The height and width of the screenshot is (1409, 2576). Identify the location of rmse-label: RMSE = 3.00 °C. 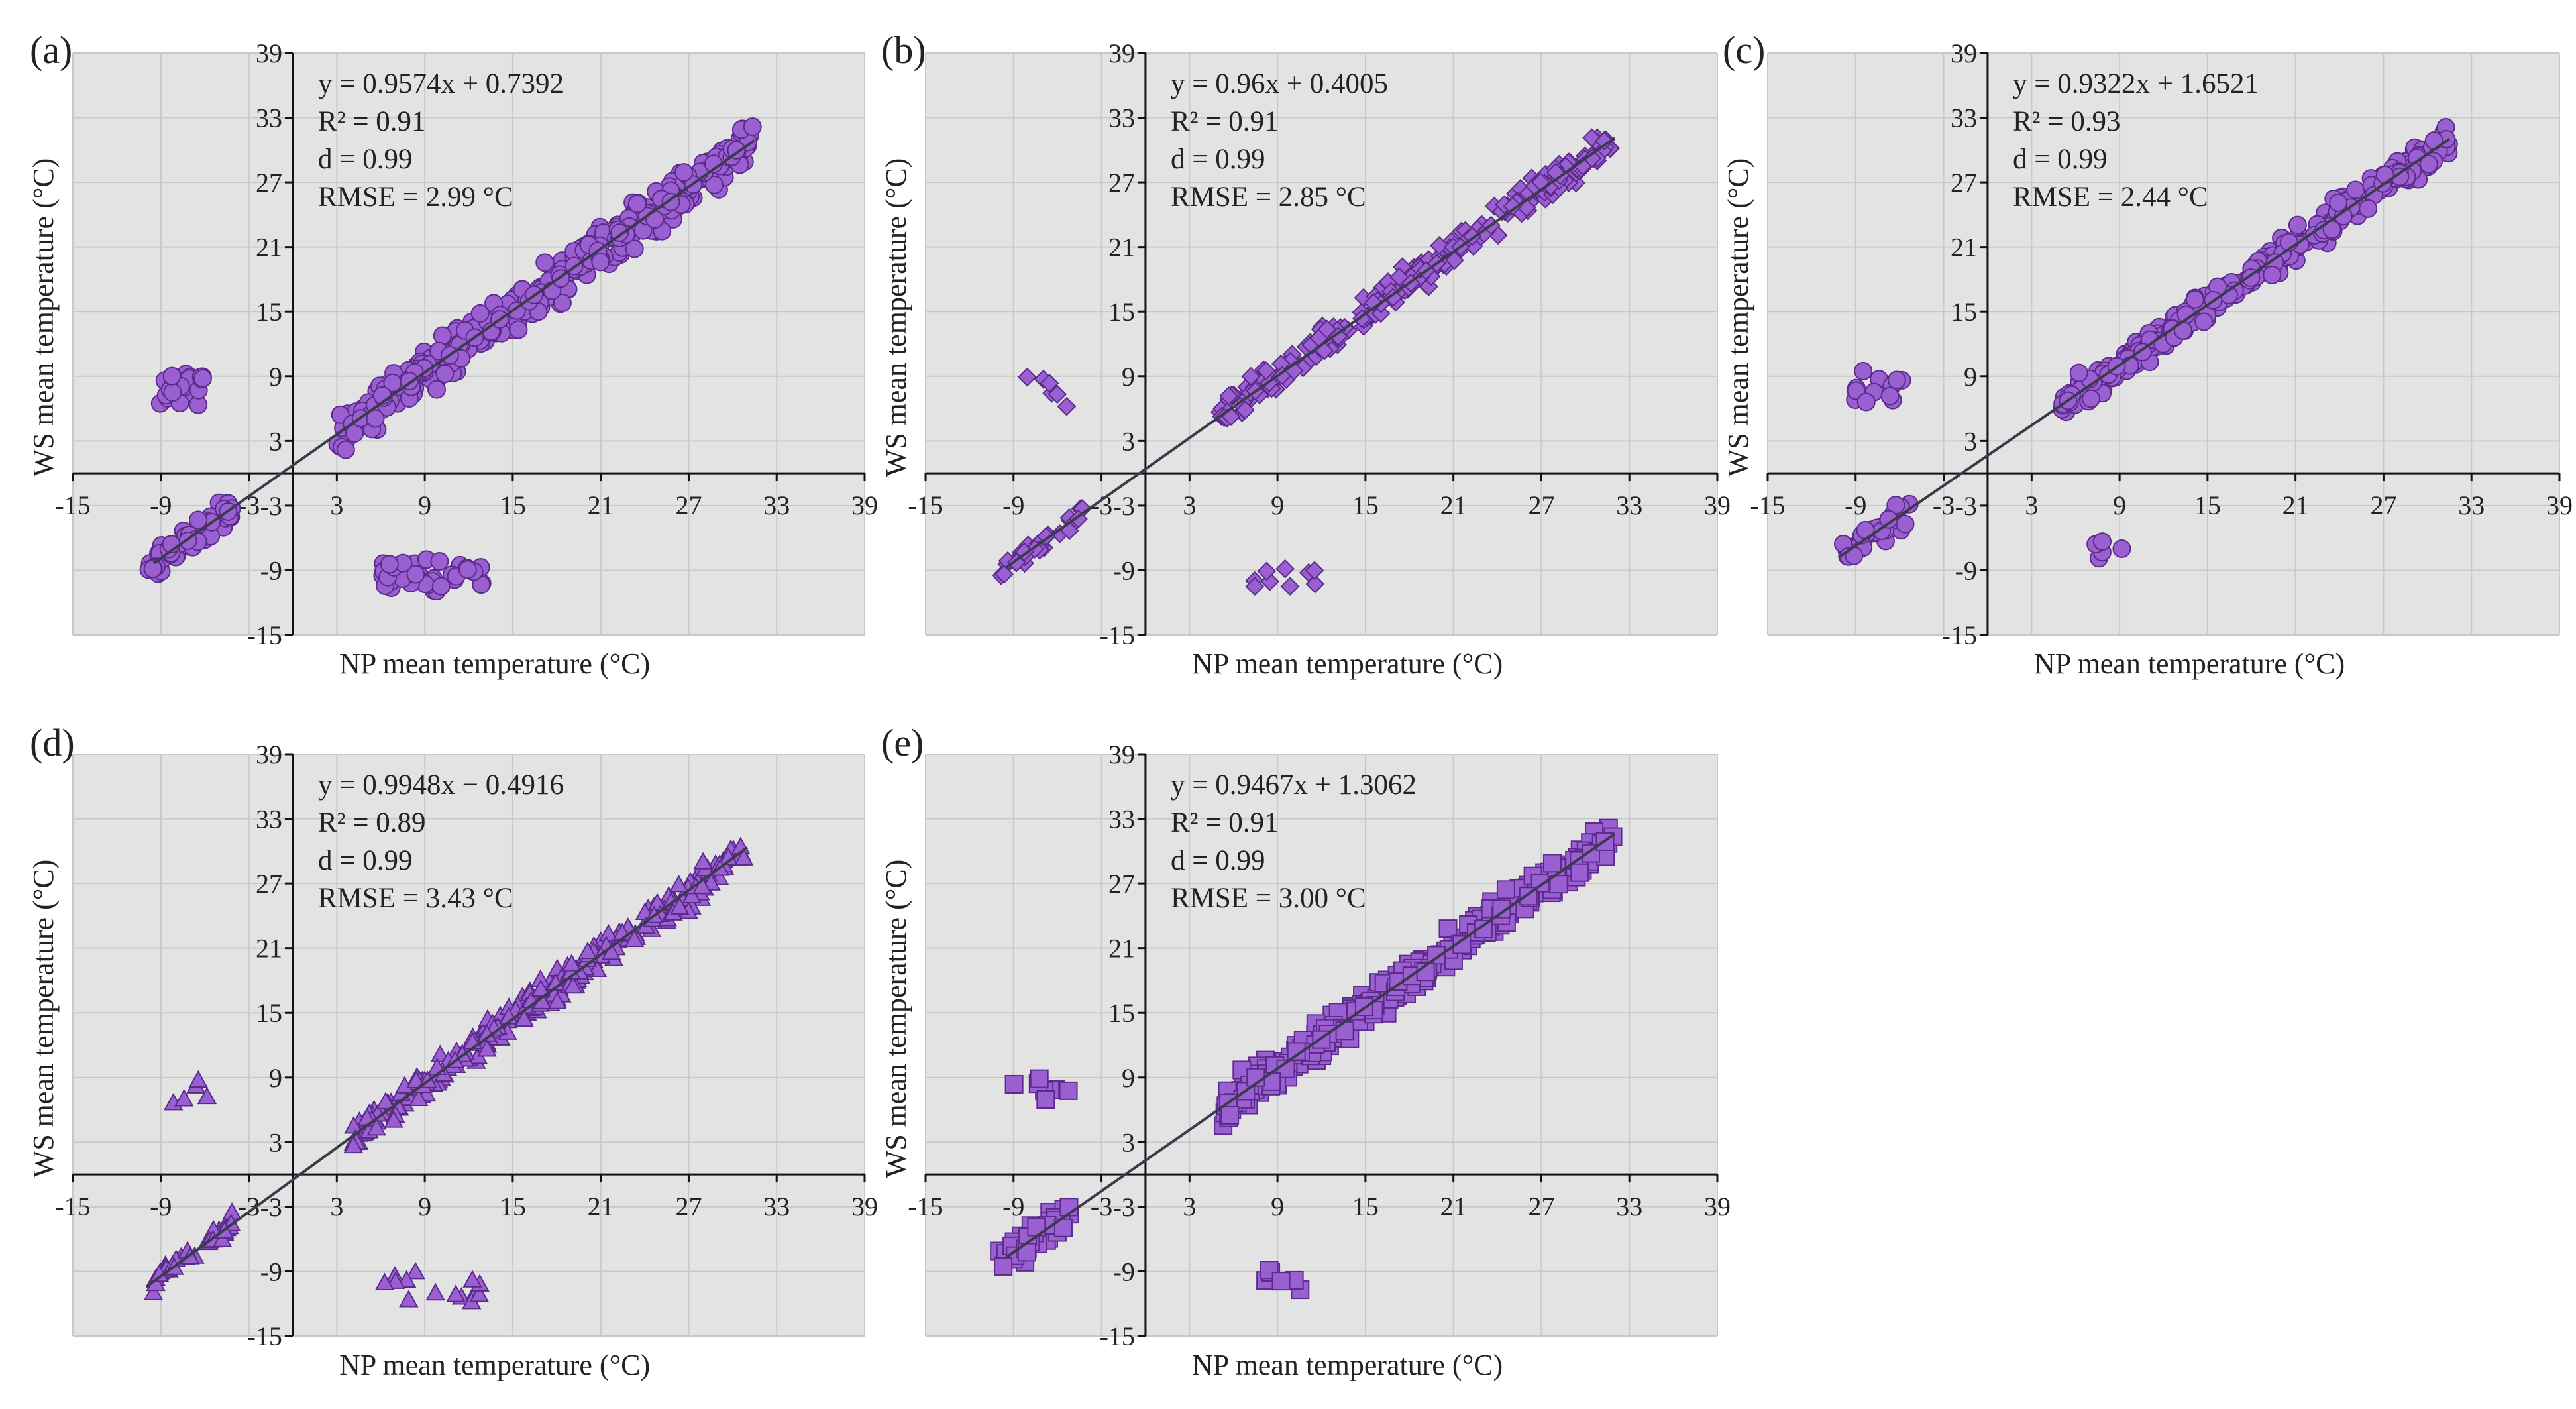
(1268, 899).